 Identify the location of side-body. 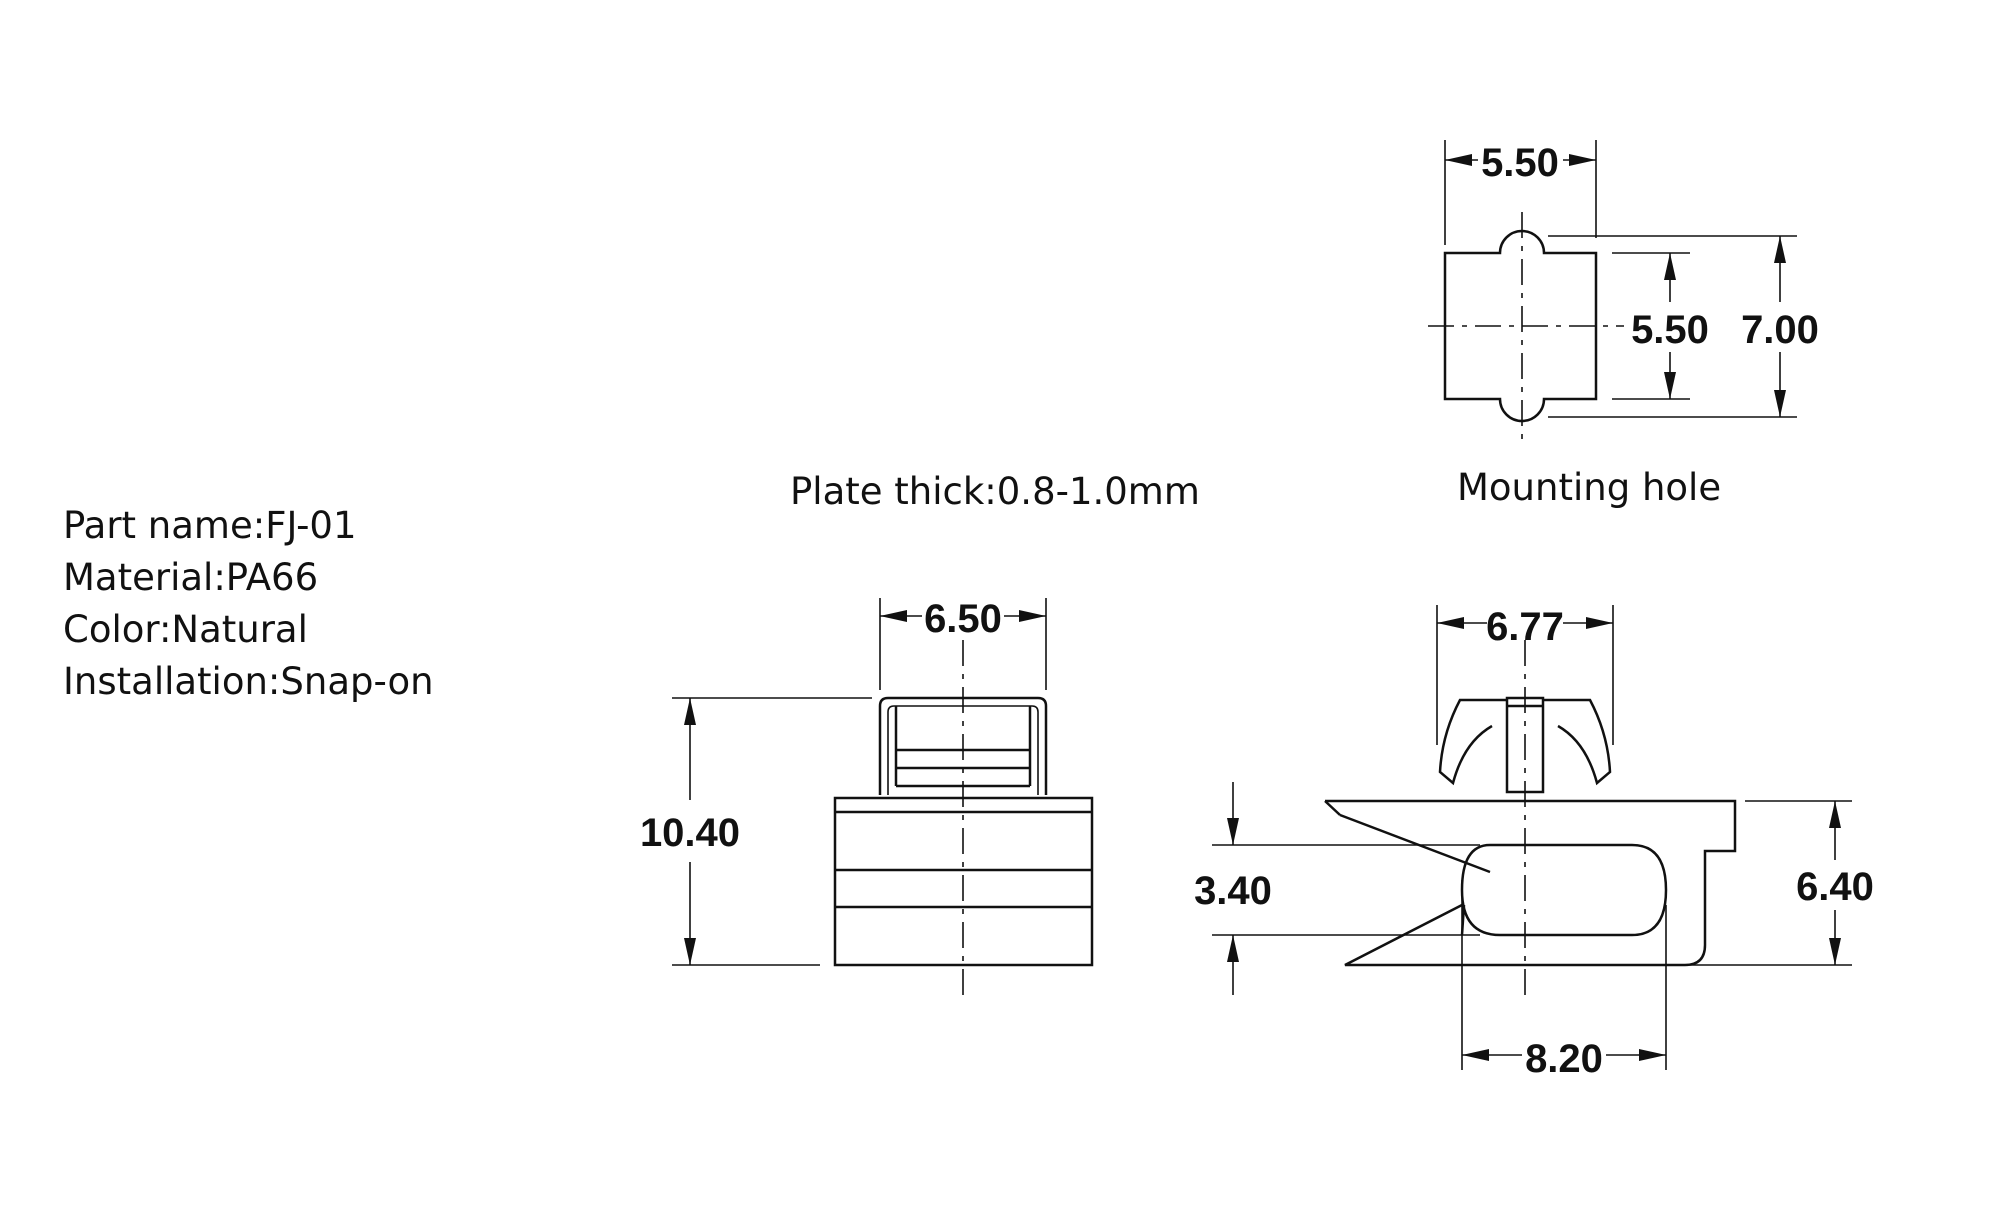
(1531, 883).